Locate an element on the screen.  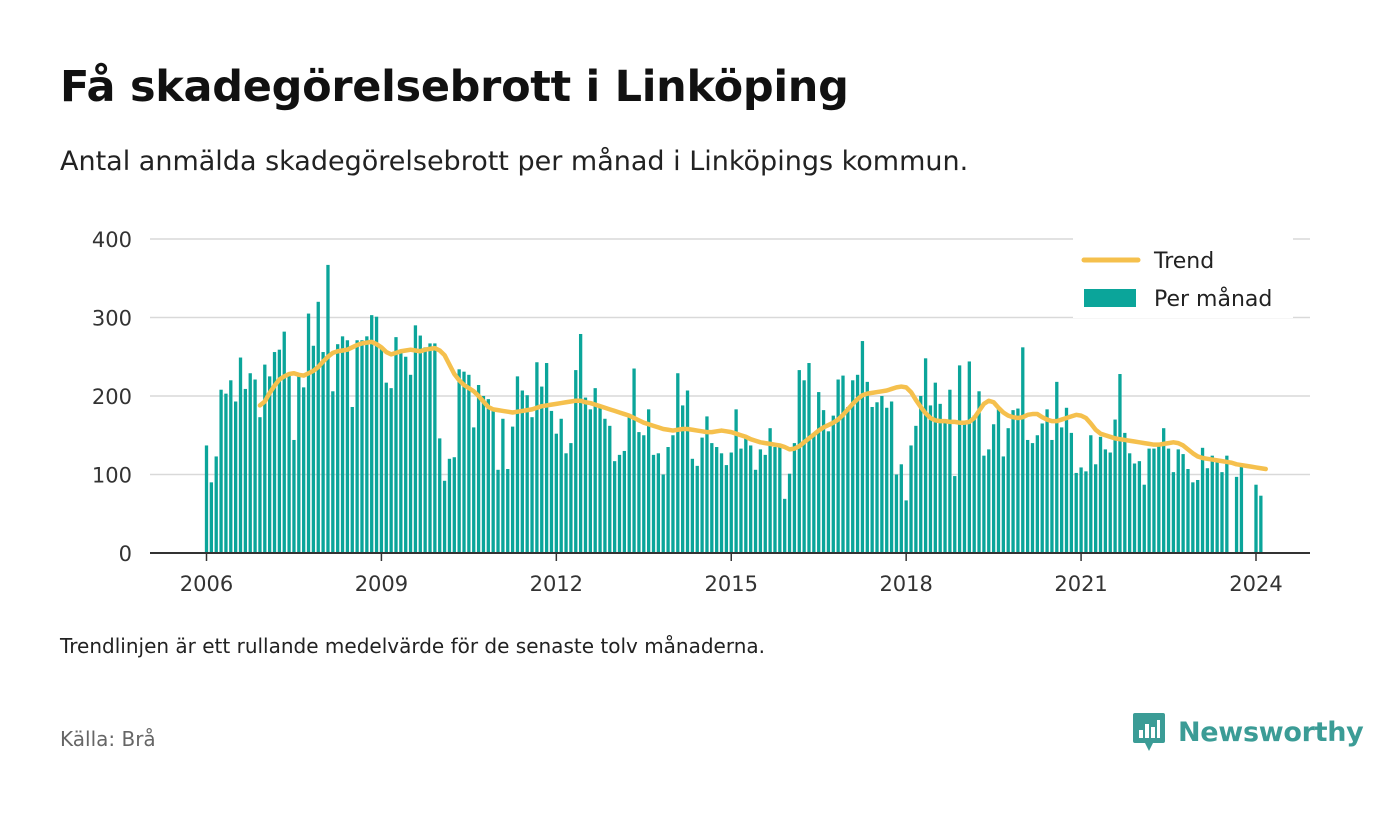
x-tick-label-2024: 2024 is located at coordinates (1255, 584).